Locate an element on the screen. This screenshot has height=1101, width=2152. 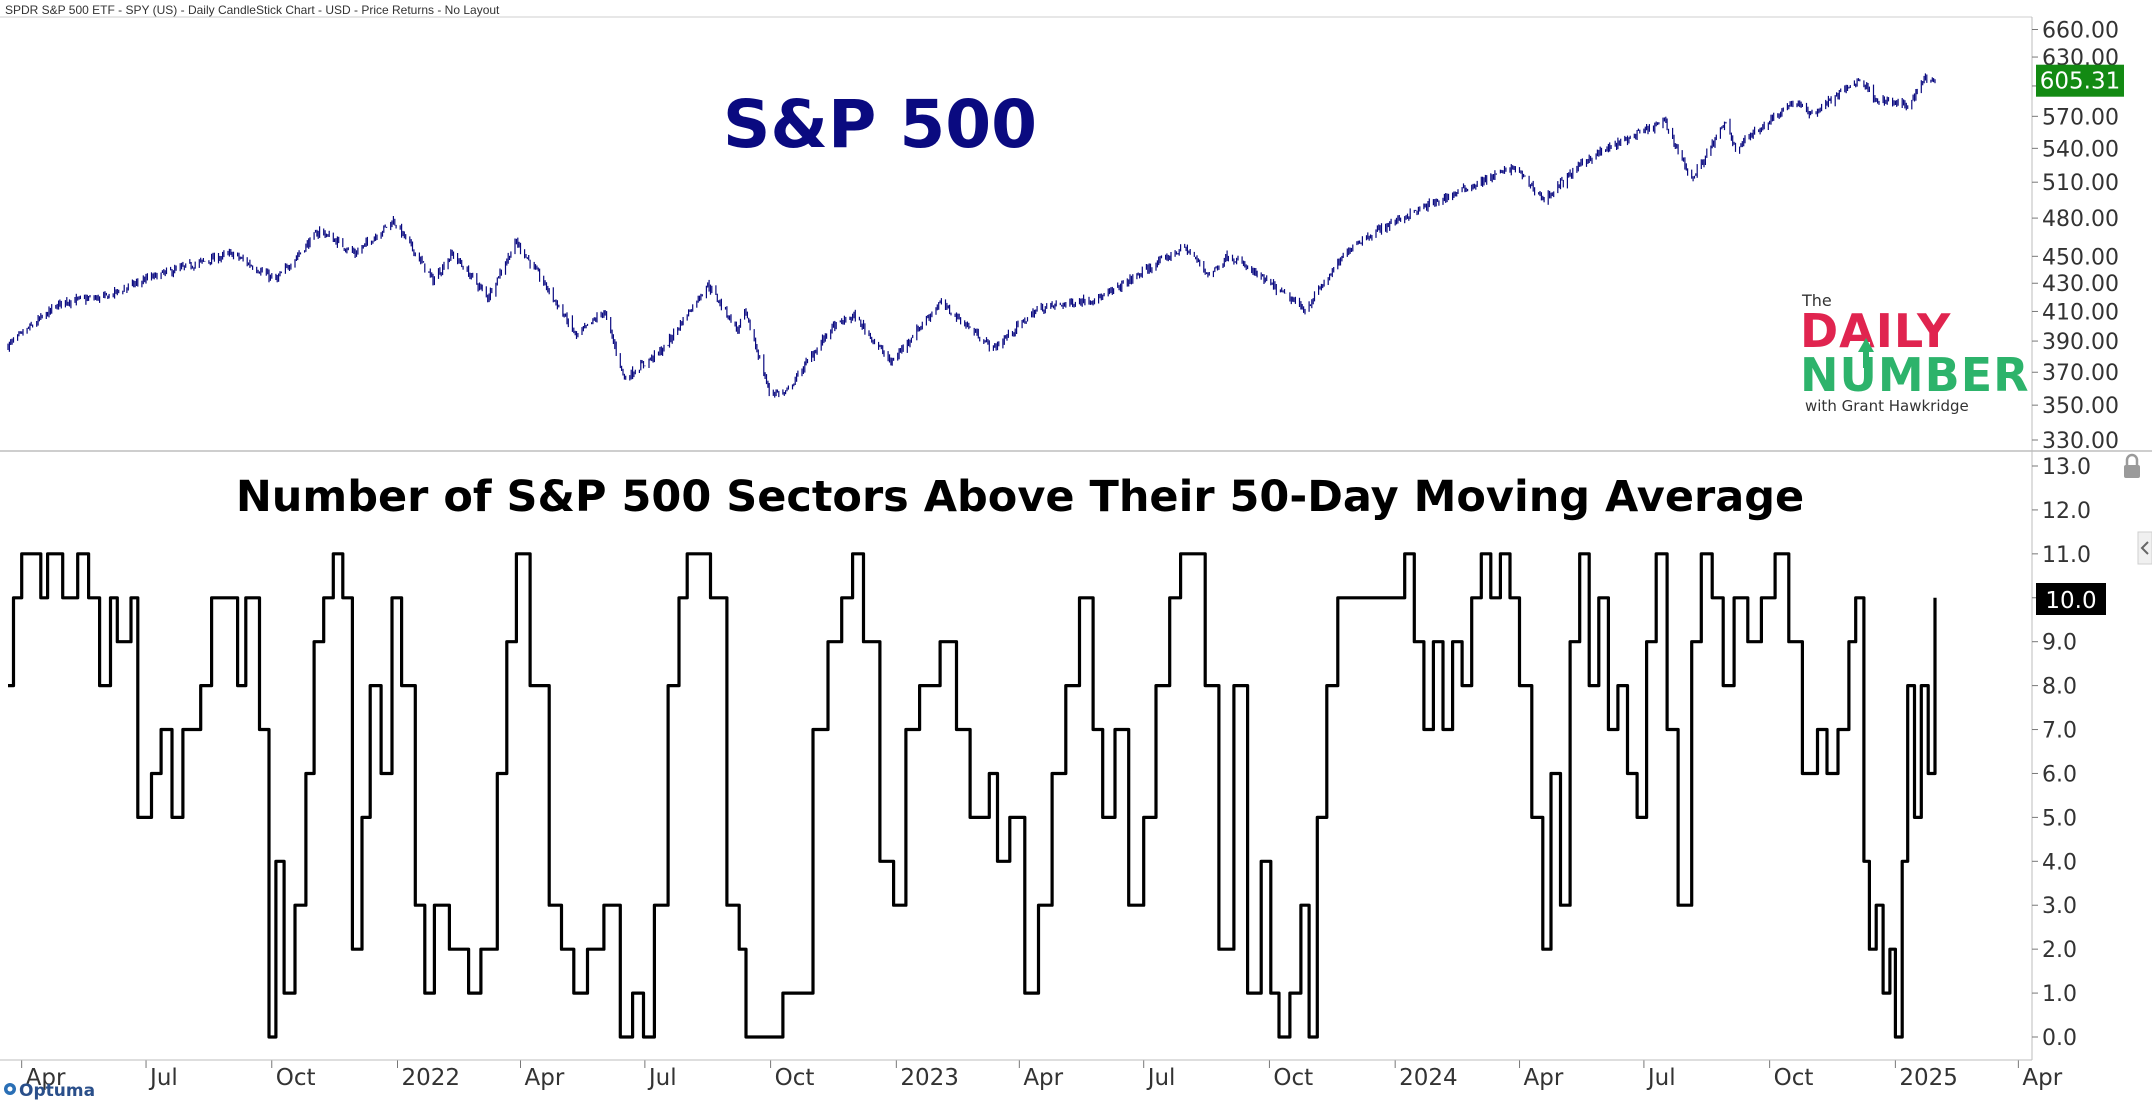
sectors-tick-label: 12.0 is located at coordinates (2066, 511).